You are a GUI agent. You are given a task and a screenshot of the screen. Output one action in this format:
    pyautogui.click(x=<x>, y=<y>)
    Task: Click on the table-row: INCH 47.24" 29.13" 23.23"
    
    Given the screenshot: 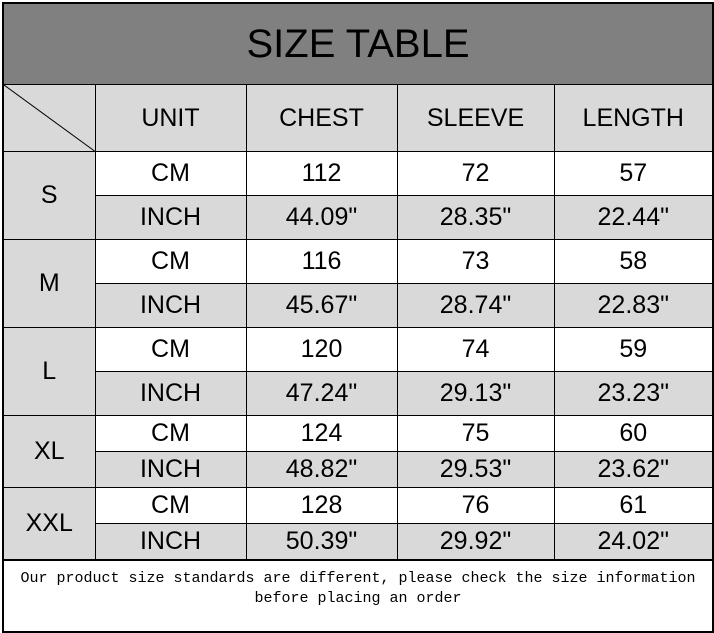 What is the action you would take?
    pyautogui.click(x=358, y=393)
    